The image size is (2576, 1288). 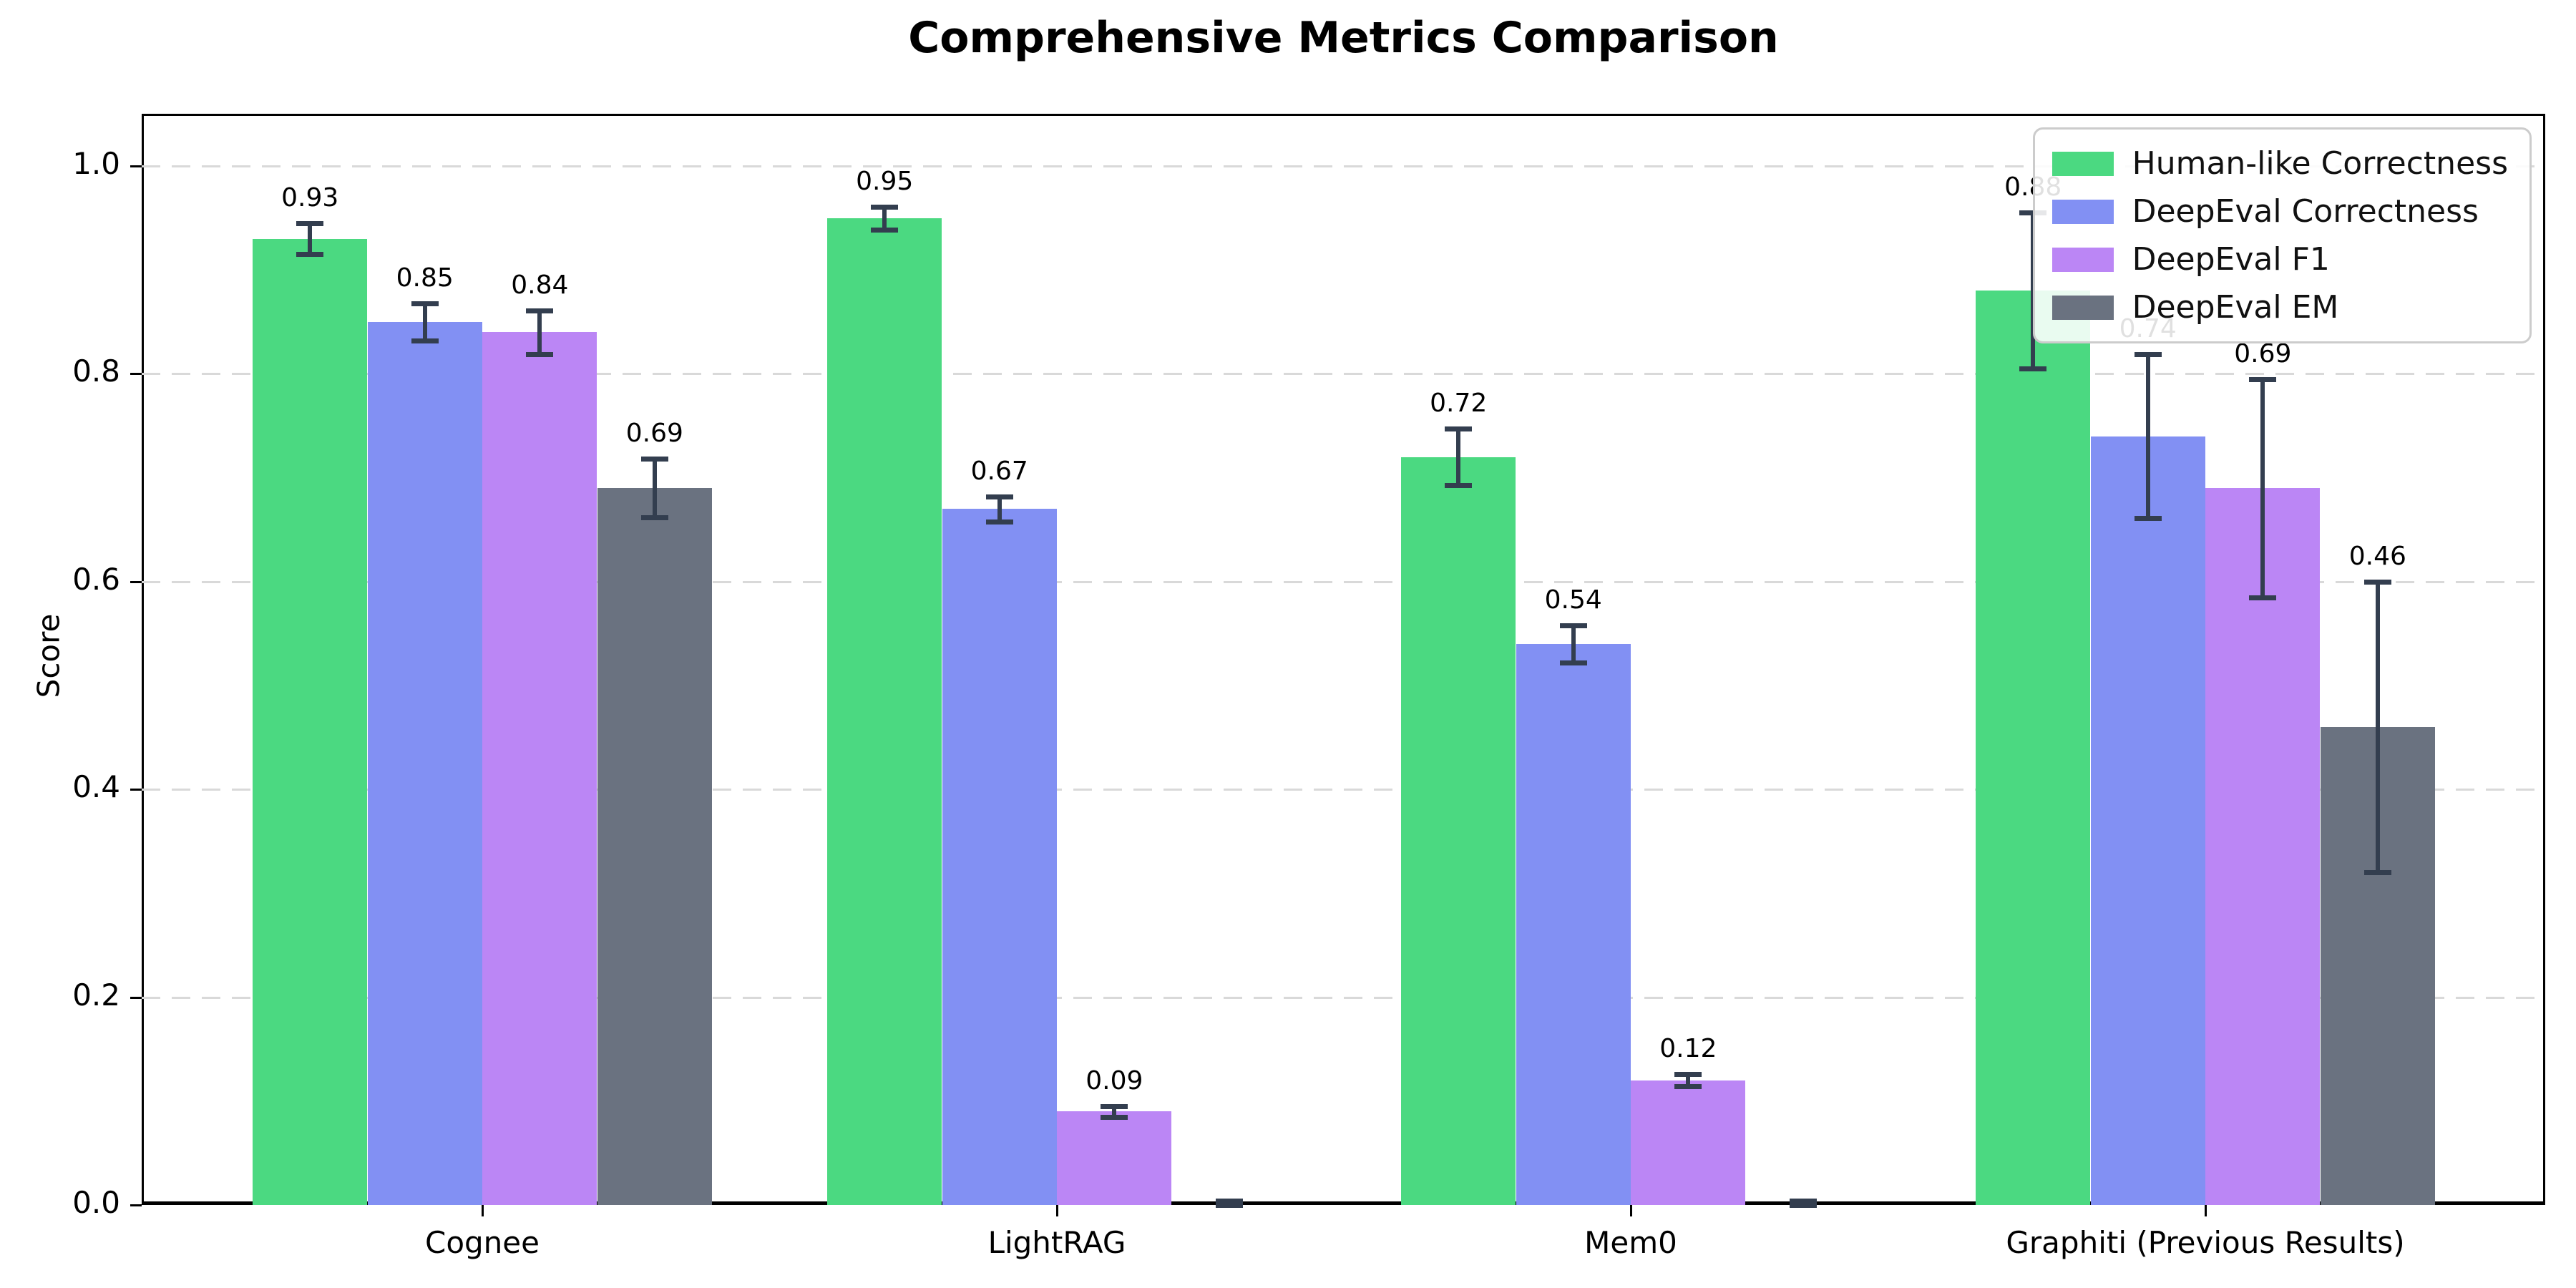 What do you see at coordinates (2205, 1242) in the screenshot?
I see `x-tick-label: Graphiti (Previous Results)` at bounding box center [2205, 1242].